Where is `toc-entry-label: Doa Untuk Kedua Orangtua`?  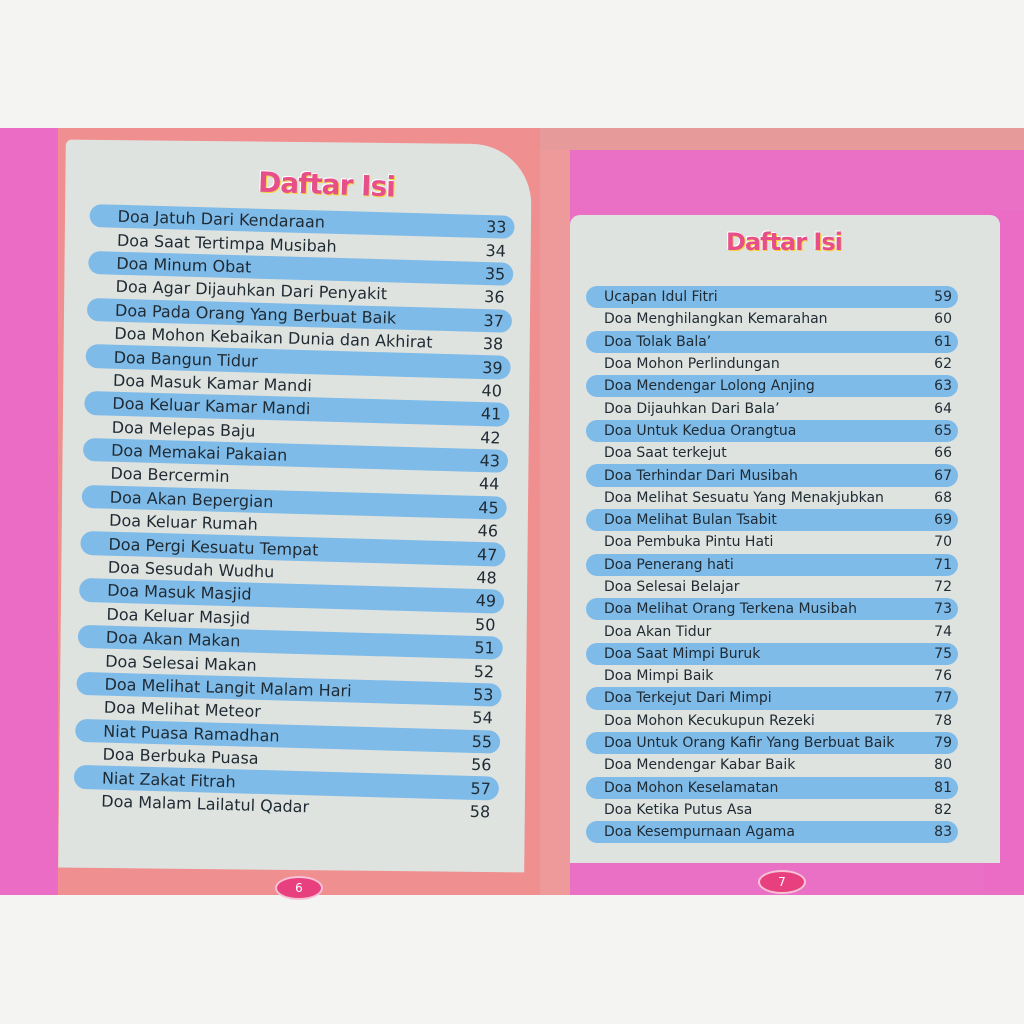 toc-entry-label: Doa Untuk Kedua Orangtua is located at coordinates (700, 430).